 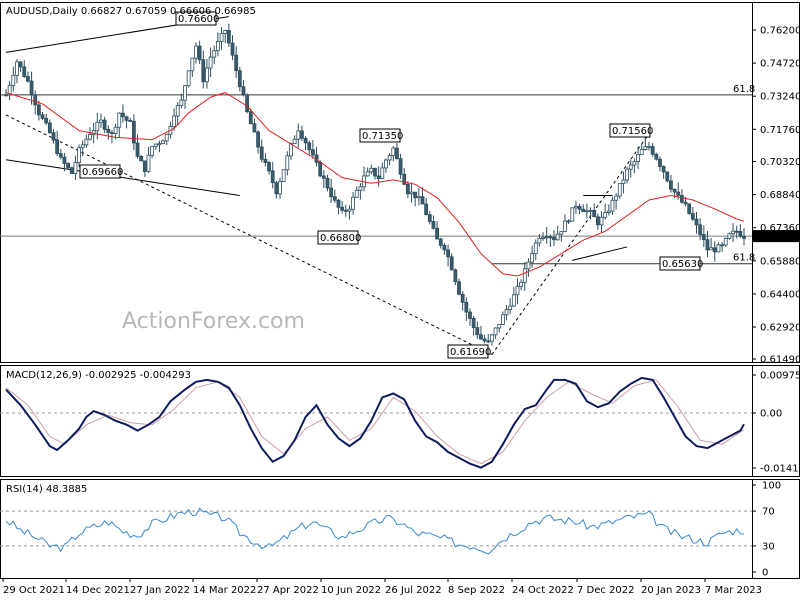 What do you see at coordinates (771, 486) in the screenshot?
I see `rsi-tick-label: 100` at bounding box center [771, 486].